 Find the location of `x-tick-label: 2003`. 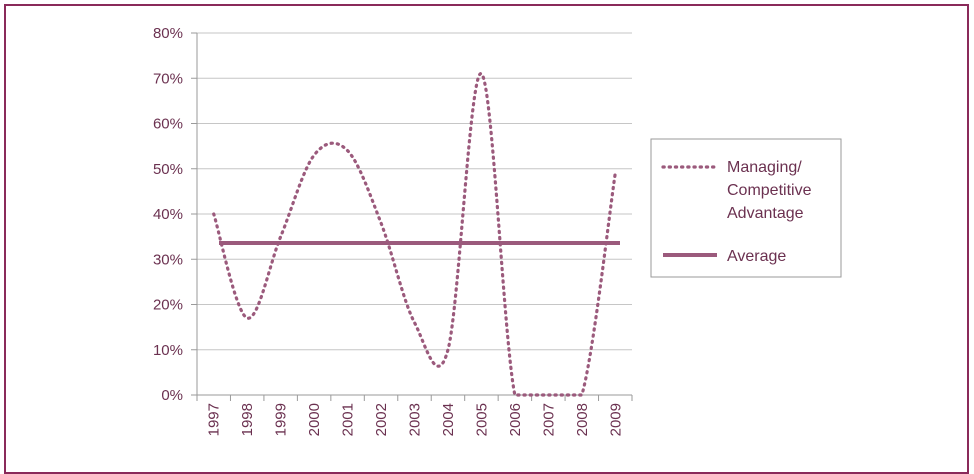

x-tick-label: 2003 is located at coordinates (415, 419).